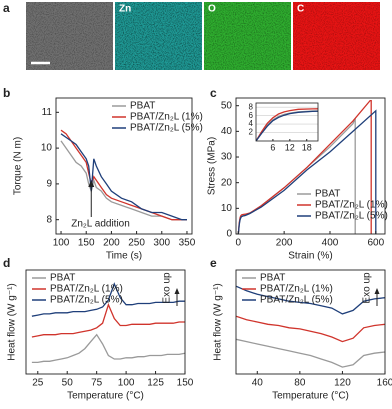 This screenshot has width=392, height=409. I want to click on inset-y-tick-label: 8, so click(251, 106).